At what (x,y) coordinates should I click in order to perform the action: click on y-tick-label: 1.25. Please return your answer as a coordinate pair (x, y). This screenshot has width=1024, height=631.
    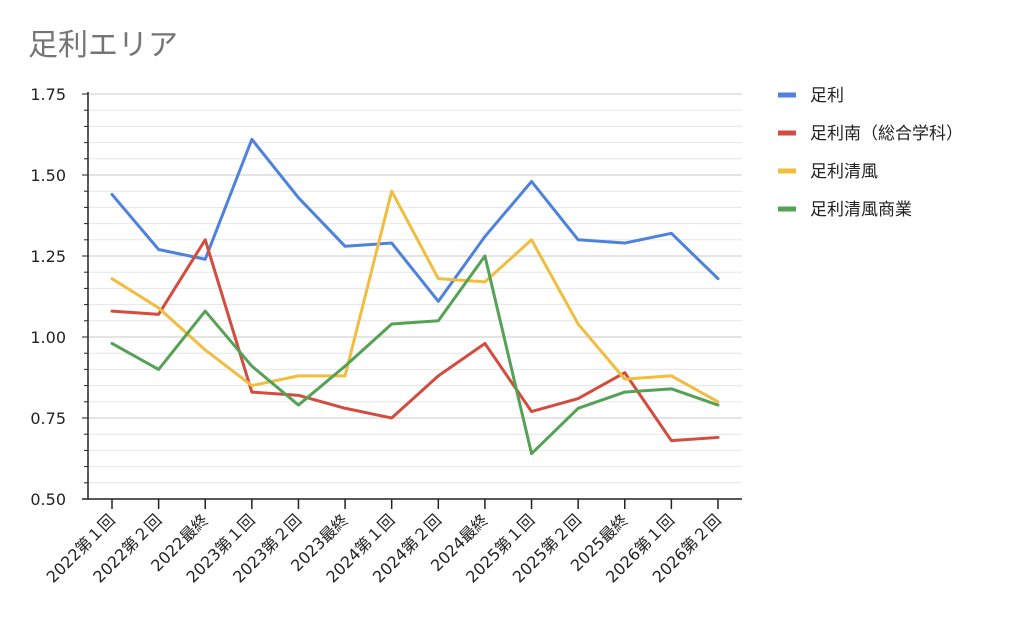
    Looking at the image, I should click on (48, 256).